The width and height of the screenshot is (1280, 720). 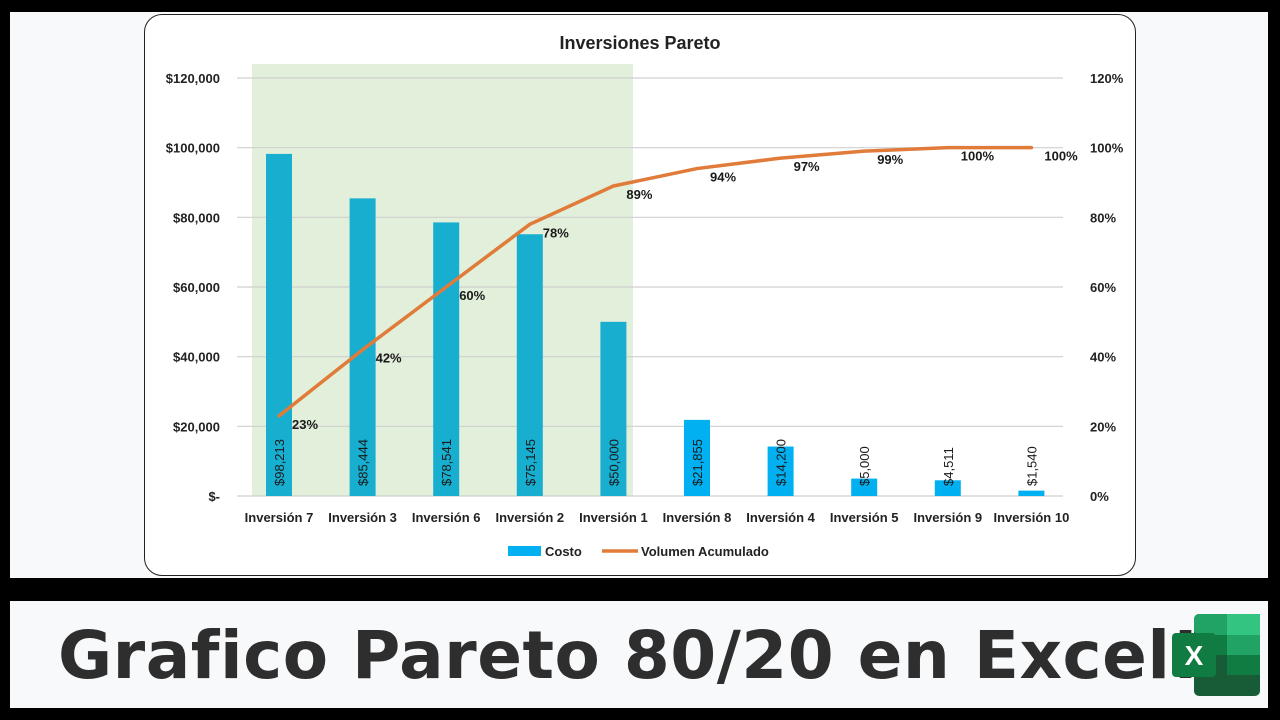 What do you see at coordinates (446, 462) in the screenshot?
I see `bar-value-label: $78,541` at bounding box center [446, 462].